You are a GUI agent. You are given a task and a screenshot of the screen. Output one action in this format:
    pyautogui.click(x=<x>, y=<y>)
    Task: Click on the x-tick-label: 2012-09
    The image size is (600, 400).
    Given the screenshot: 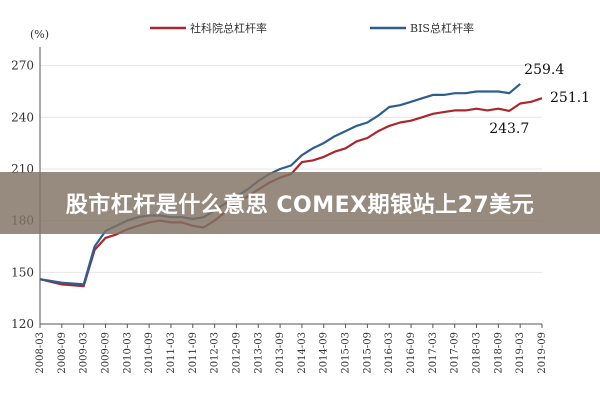 What is the action you would take?
    pyautogui.click(x=236, y=353)
    